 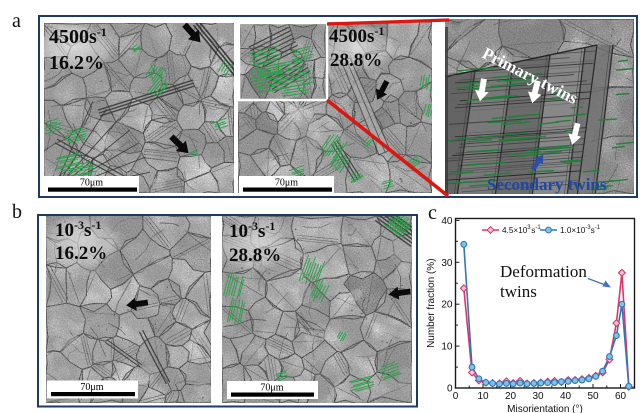 I want to click on svg-text: 4.5×103 s-1, so click(x=521, y=230).